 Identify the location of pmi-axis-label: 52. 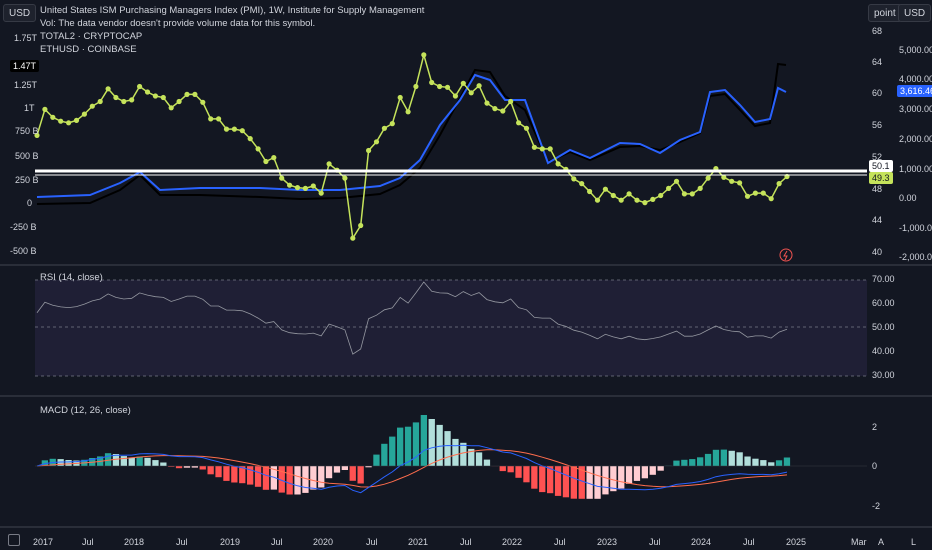
(877, 157).